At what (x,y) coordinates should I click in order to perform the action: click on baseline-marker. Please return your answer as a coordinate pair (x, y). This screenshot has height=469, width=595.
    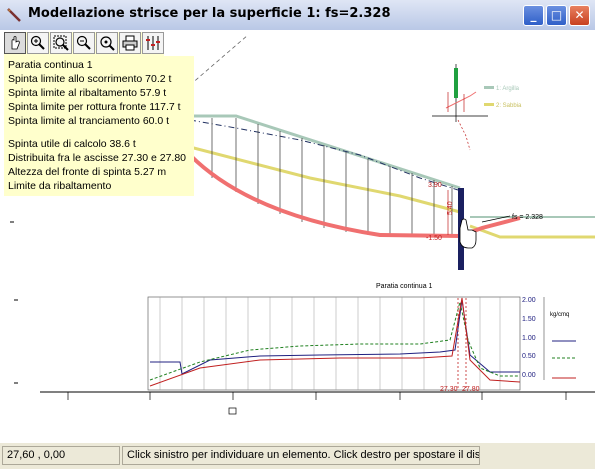
    Looking at the image, I should click on (232, 411).